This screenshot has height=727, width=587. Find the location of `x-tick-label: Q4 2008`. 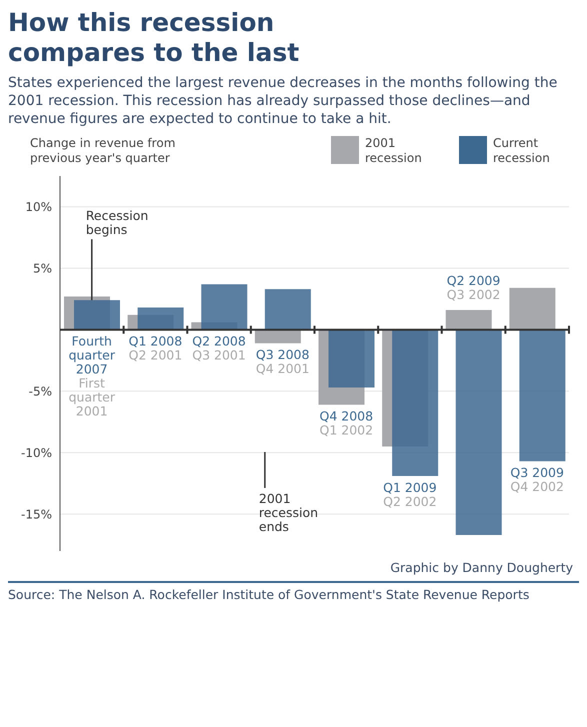

x-tick-label: Q4 2008 is located at coordinates (347, 416).